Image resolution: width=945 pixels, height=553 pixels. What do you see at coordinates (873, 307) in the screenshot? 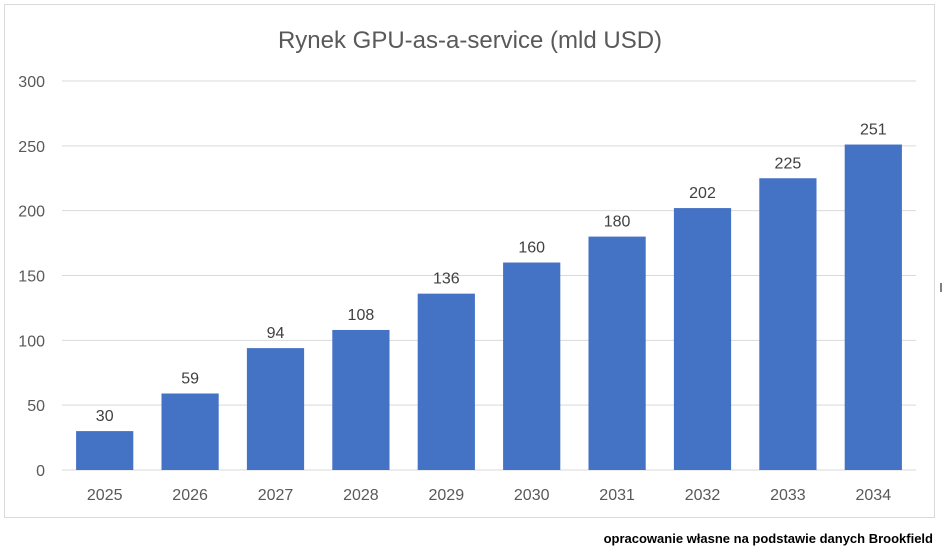
I see `bar-2034` at bounding box center [873, 307].